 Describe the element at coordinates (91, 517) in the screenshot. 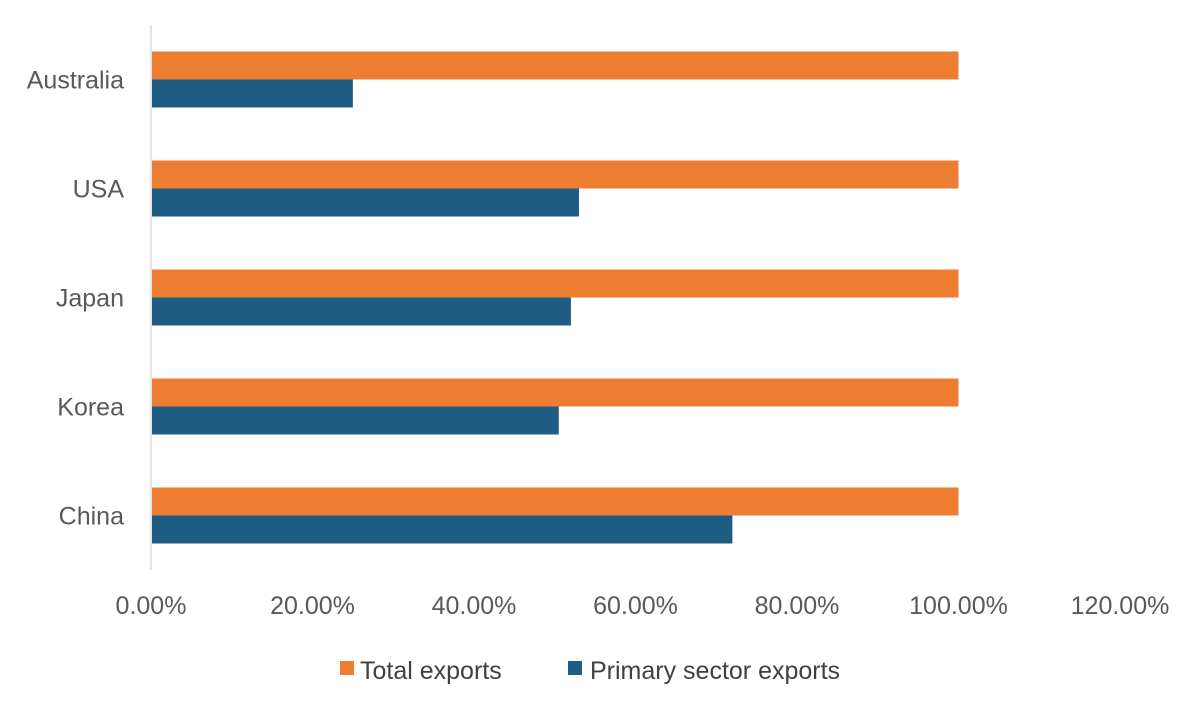

I see `category-label-china: China` at that location.